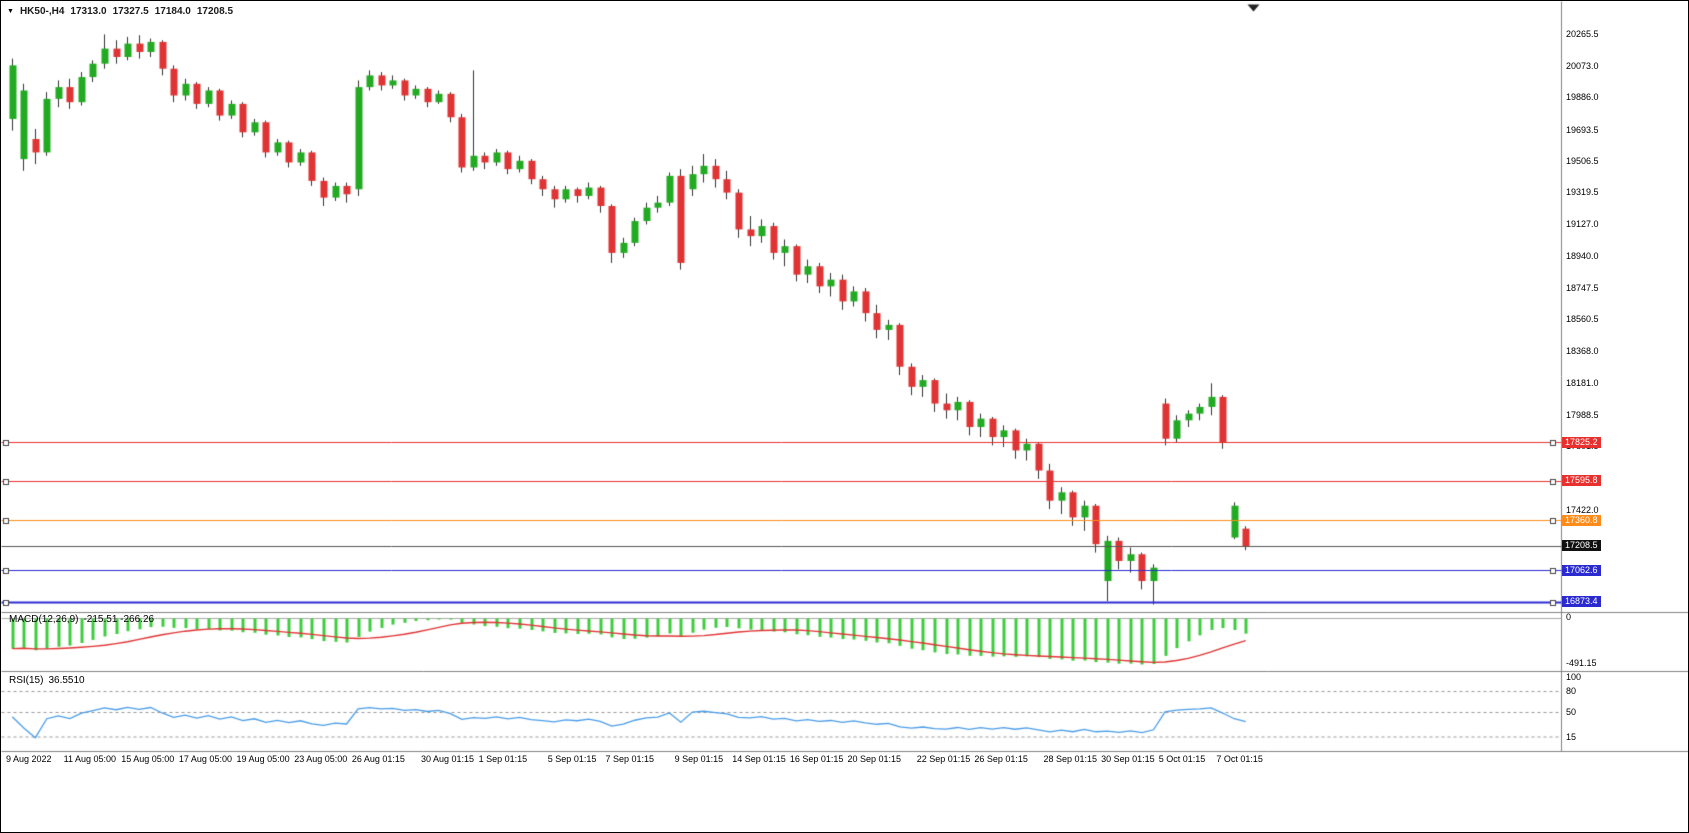 The image size is (1689, 833). Describe the element at coordinates (1571, 736) in the screenshot. I see `rsi-axis-label: 15` at that location.